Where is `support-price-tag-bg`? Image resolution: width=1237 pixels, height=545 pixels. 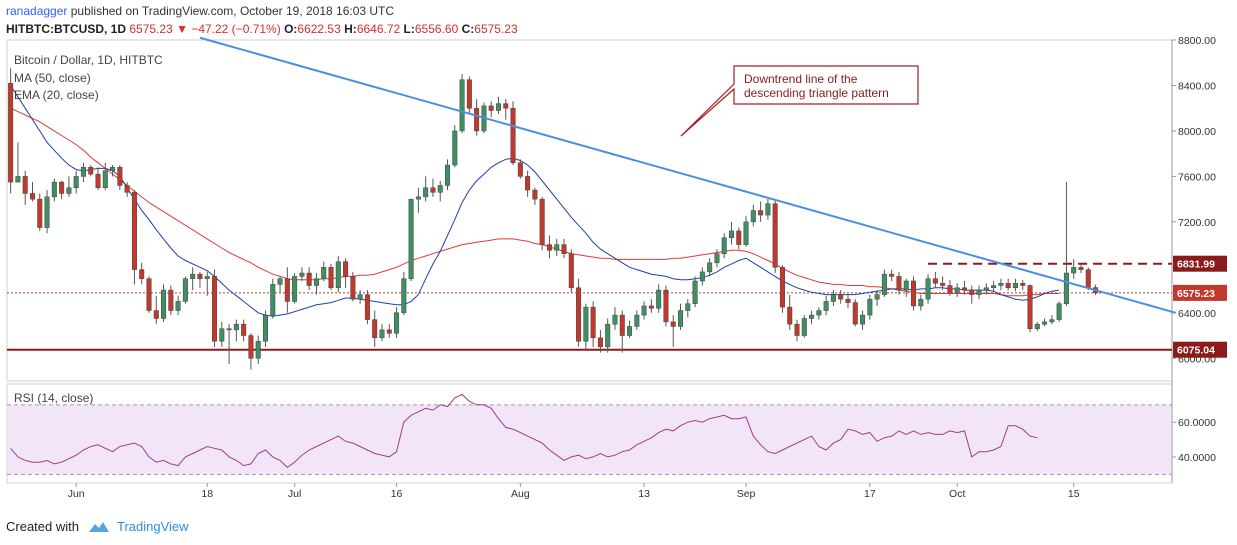
support-price-tag-bg is located at coordinates (1200, 349).